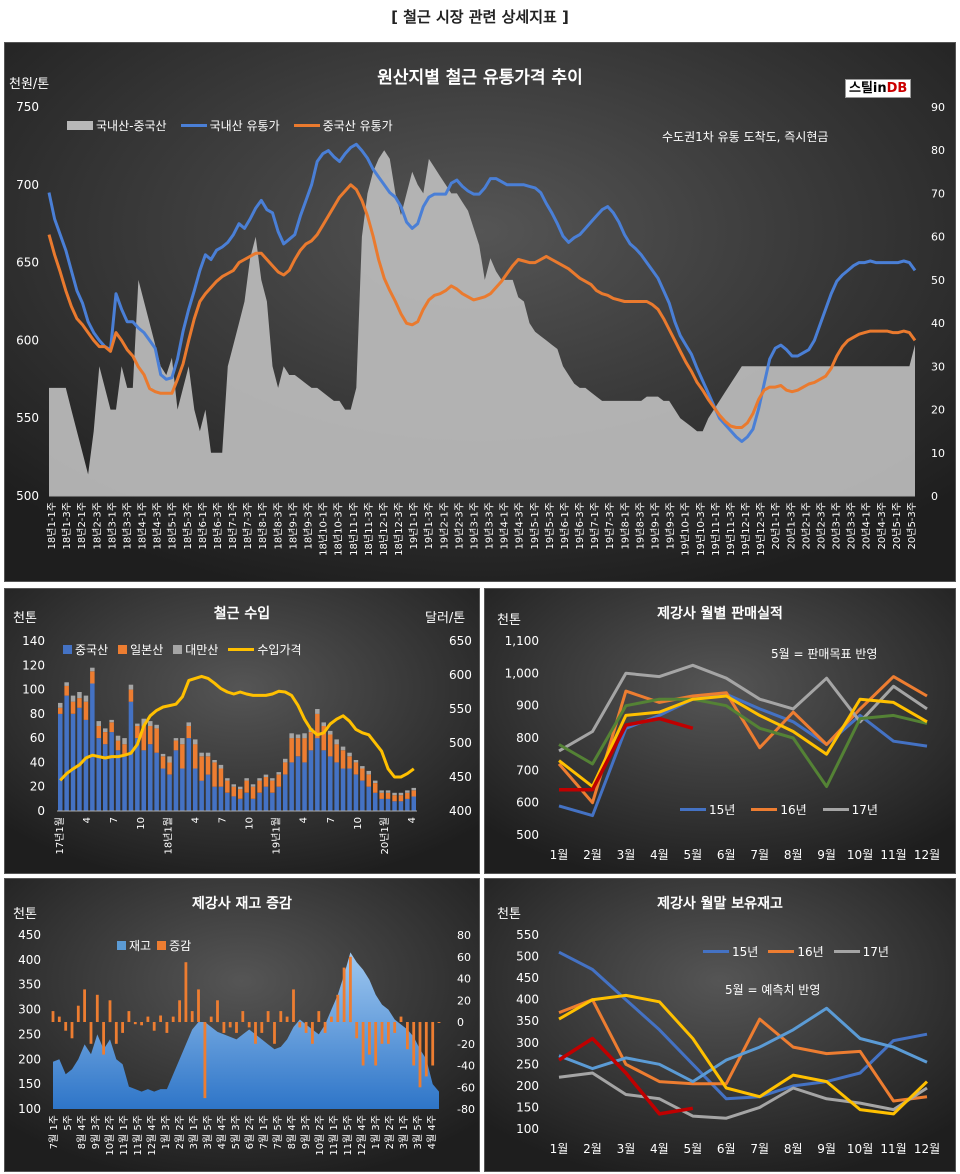 This screenshot has width=960, height=1174. Describe the element at coordinates (846, 951) in the screenshot. I see `legend-swatch` at that location.